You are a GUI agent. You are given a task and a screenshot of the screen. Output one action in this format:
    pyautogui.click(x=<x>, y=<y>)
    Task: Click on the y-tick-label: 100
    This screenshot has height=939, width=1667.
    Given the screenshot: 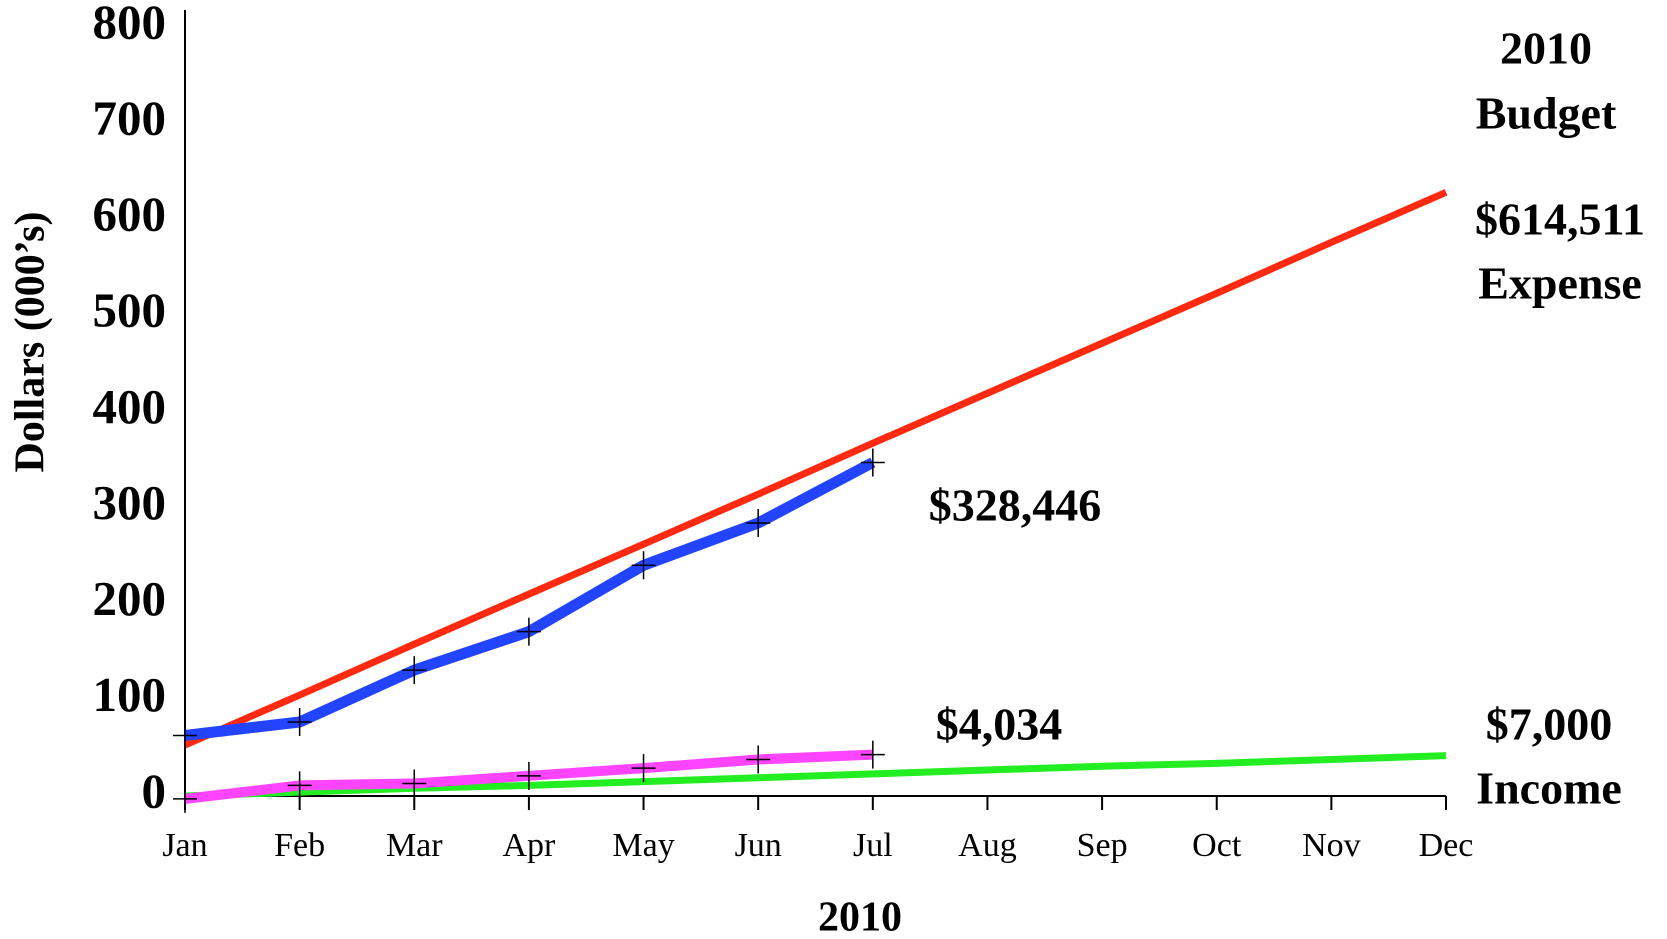 What is the action you would take?
    pyautogui.click(x=130, y=694)
    